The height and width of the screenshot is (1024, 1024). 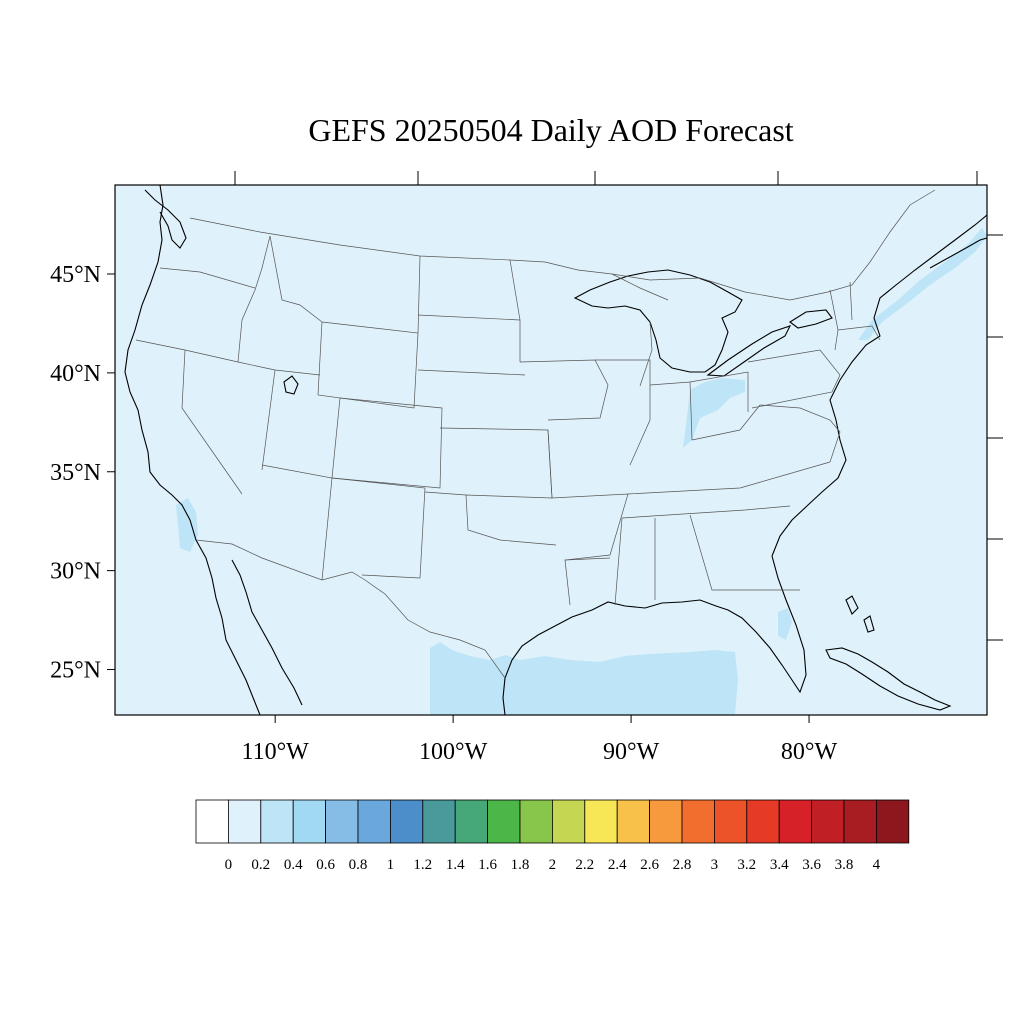 What do you see at coordinates (588, 517) in the screenshot?
I see `mo-ar-la` at bounding box center [588, 517].